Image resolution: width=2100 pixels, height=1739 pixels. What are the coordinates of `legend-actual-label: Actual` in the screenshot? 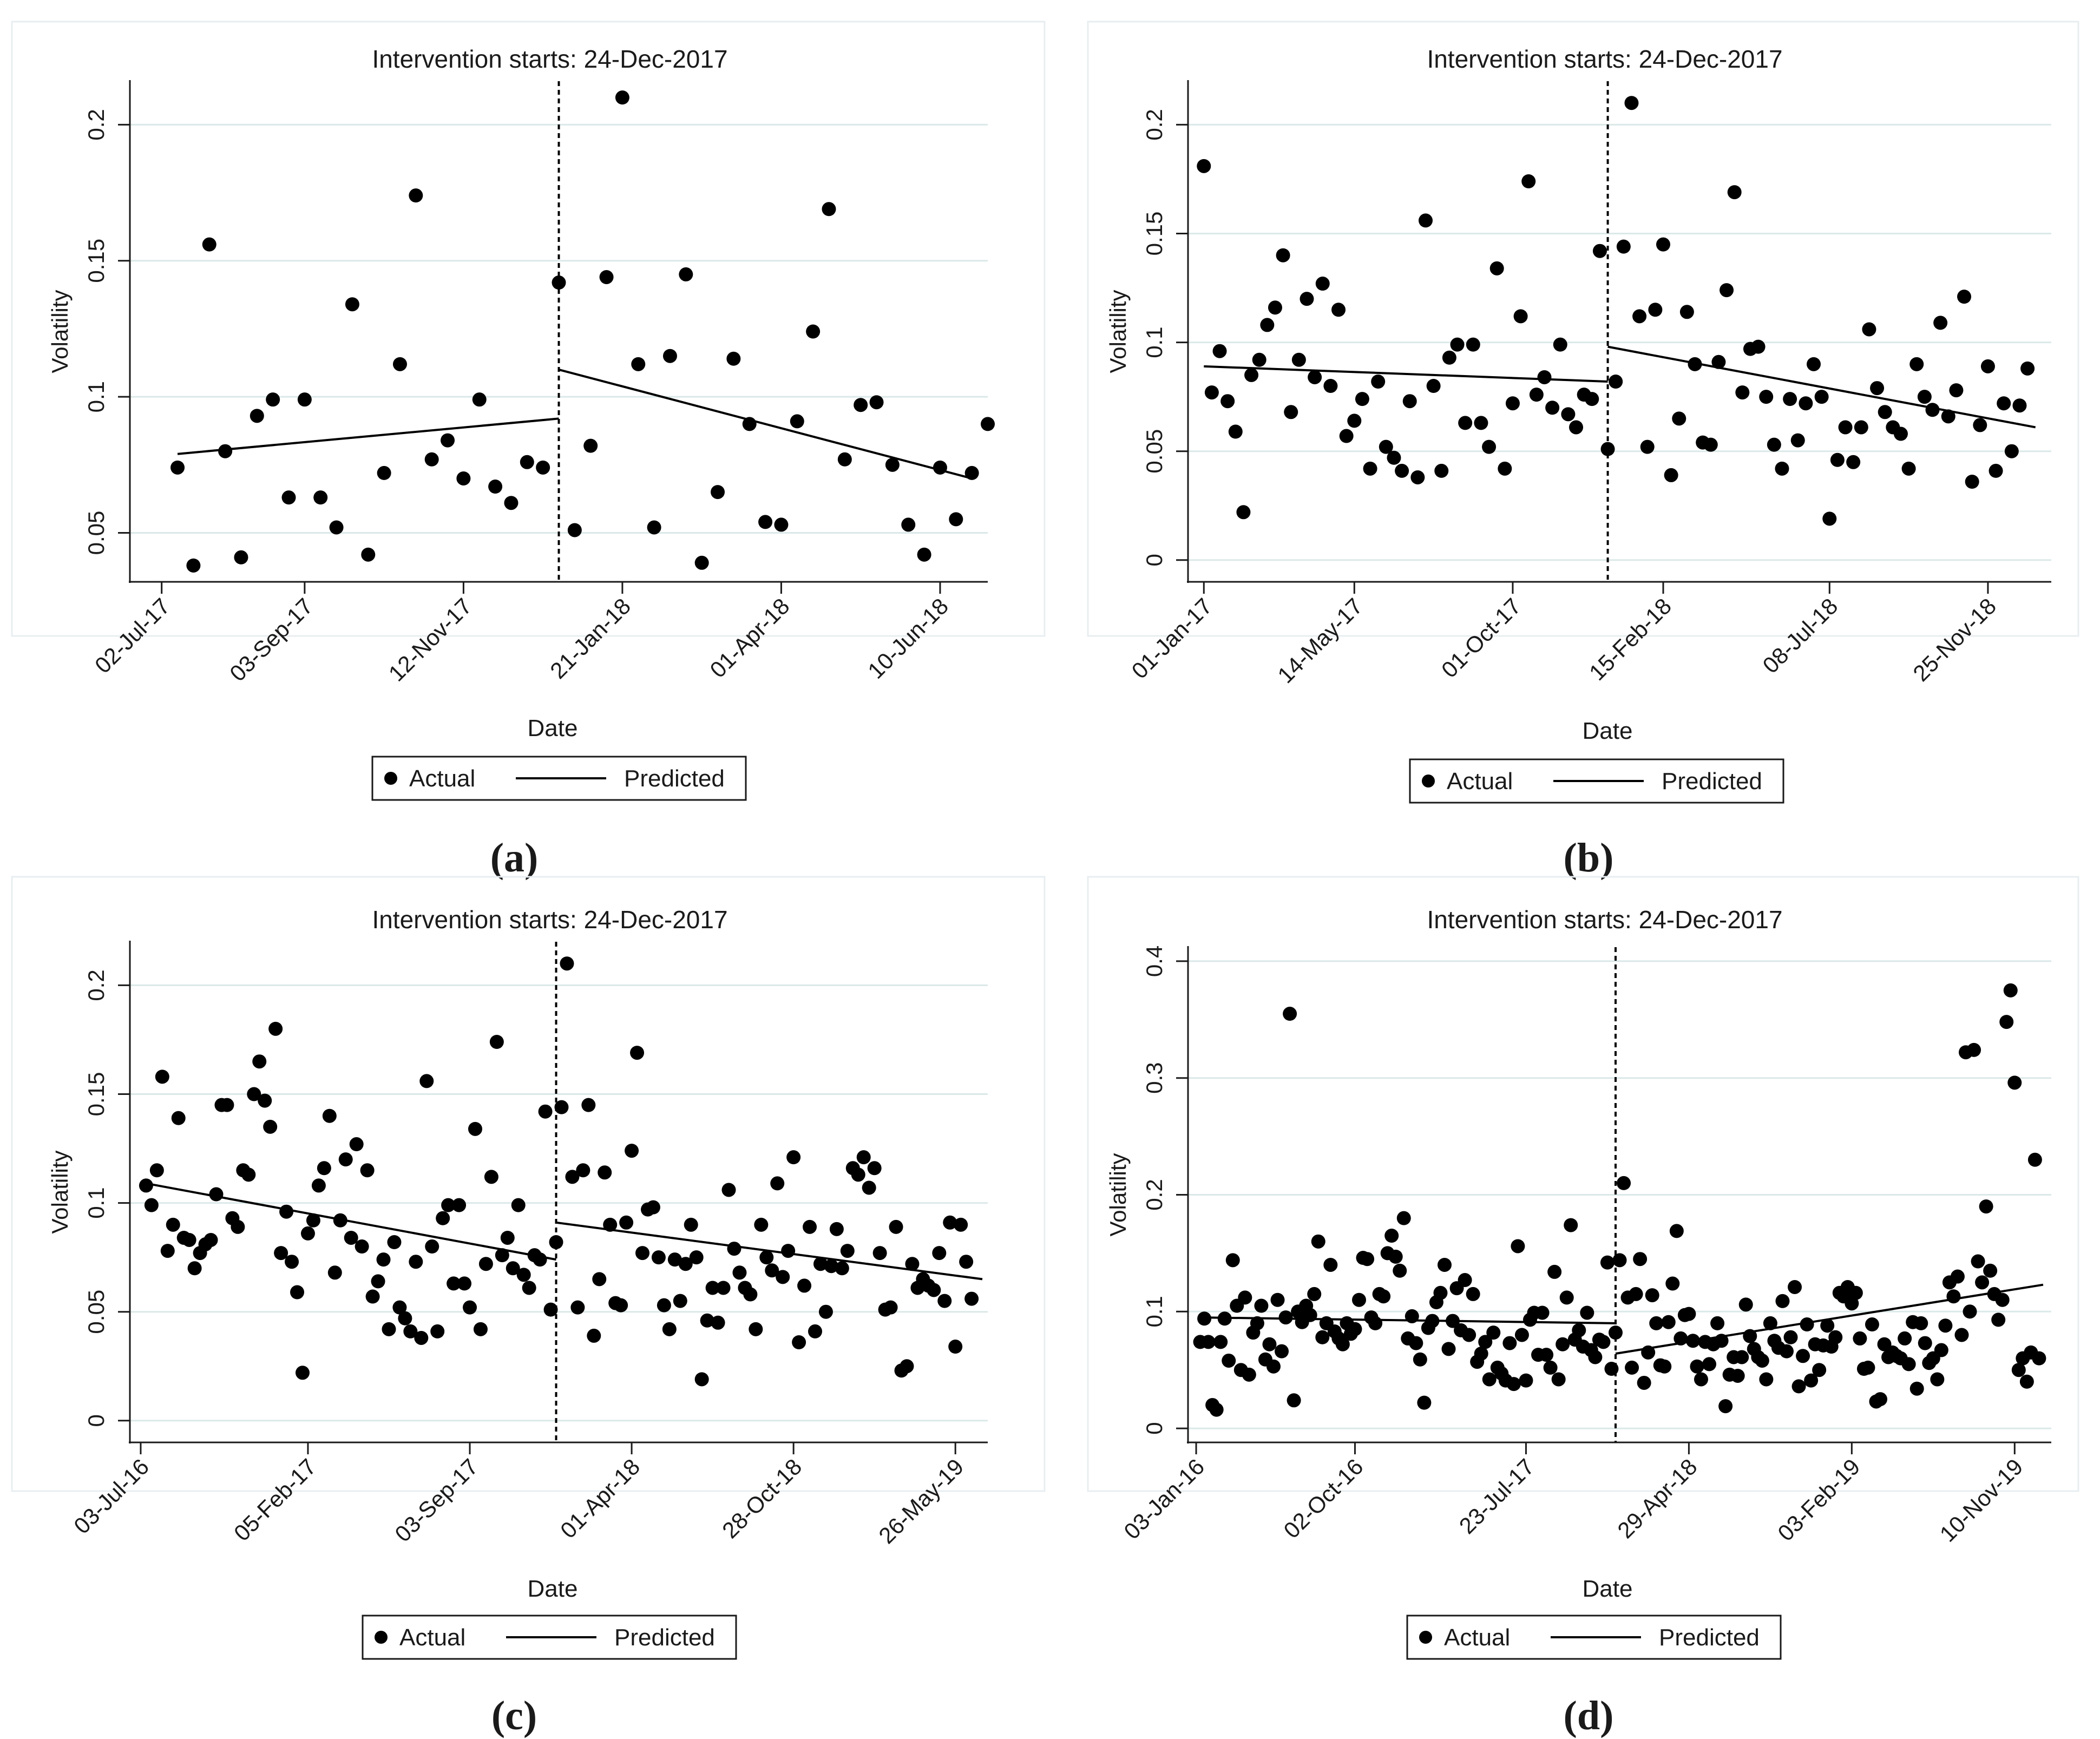 It's located at (1480, 782).